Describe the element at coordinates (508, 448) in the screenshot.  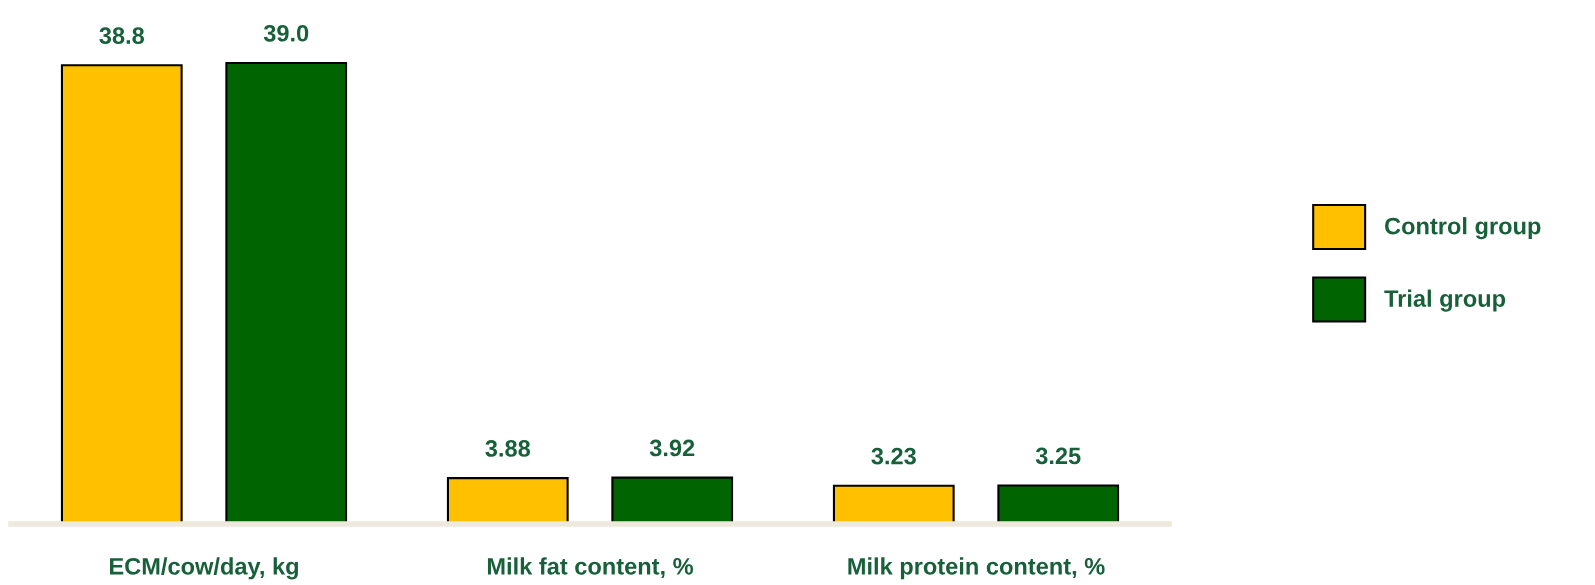
I see `data-label: 3.88` at that location.